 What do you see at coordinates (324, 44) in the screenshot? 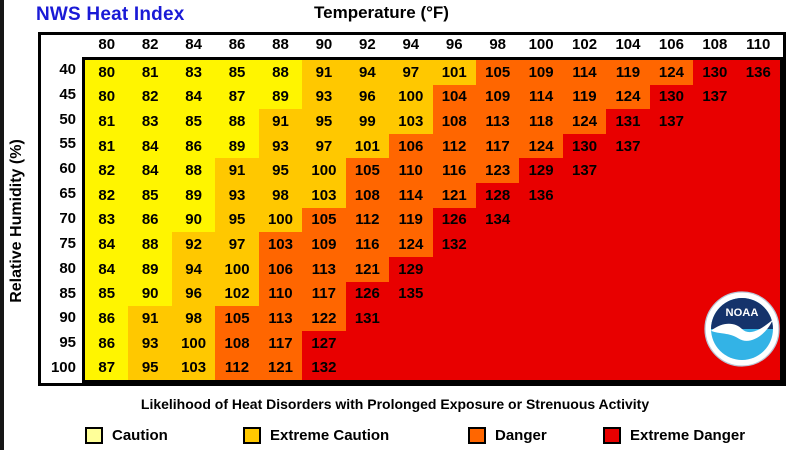
I see `temperature-header: 90` at bounding box center [324, 44].